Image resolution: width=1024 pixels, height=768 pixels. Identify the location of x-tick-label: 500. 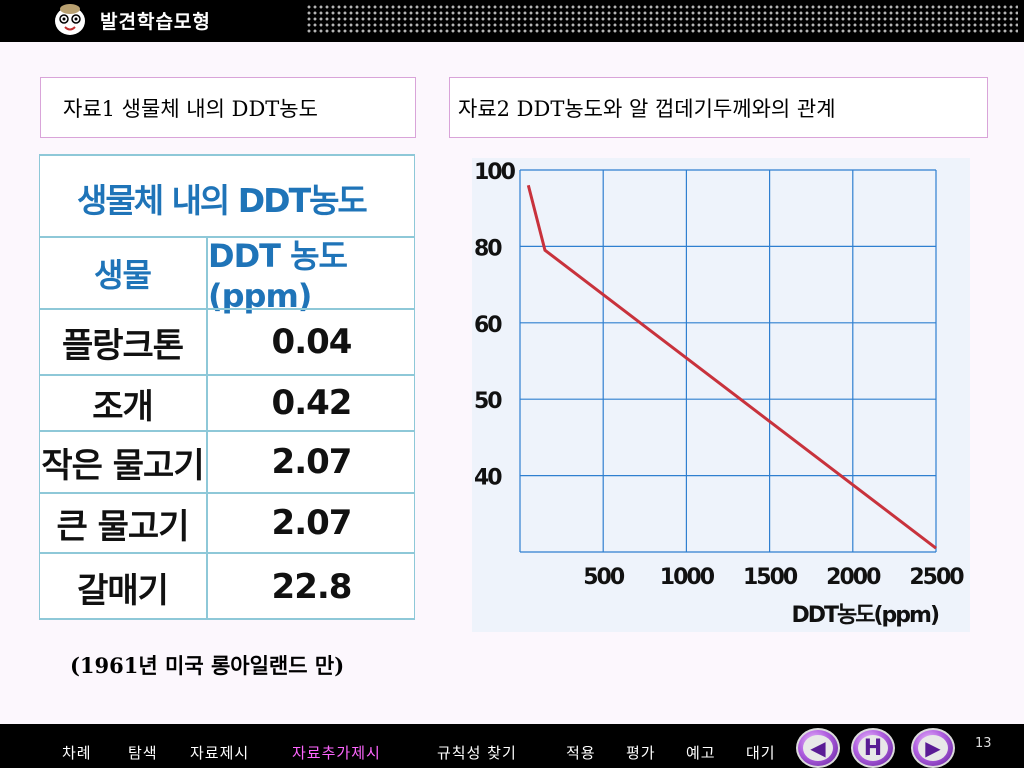
(604, 577).